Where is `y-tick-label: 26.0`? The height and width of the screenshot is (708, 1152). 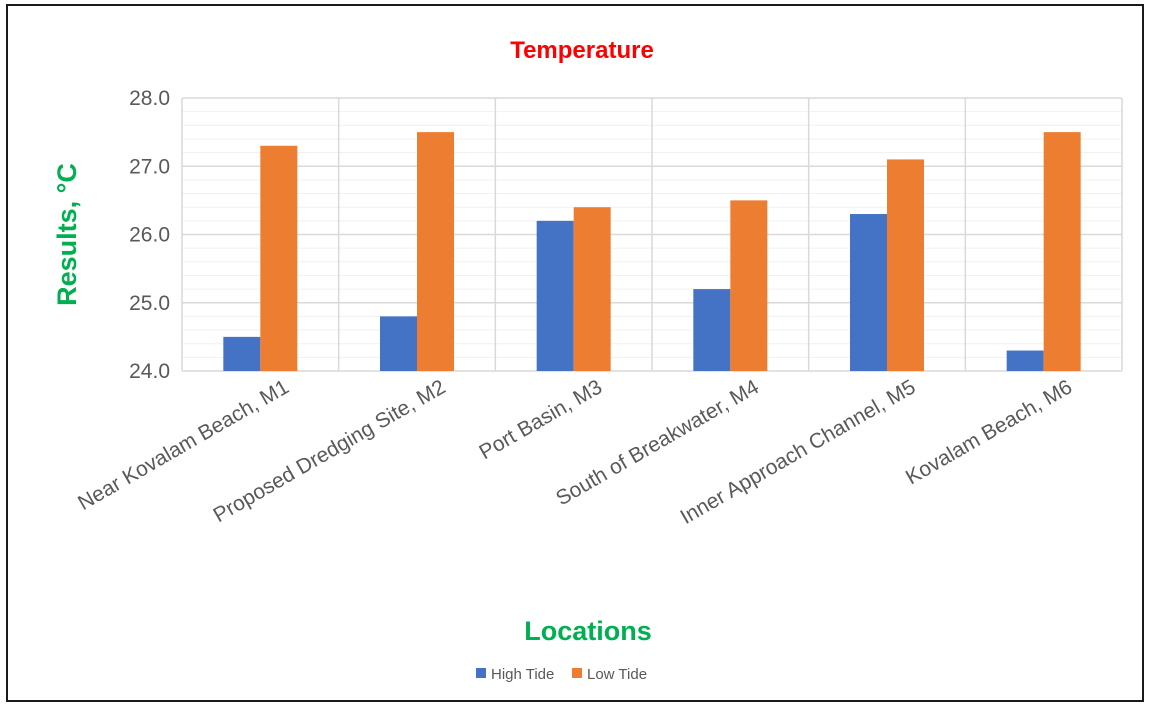
y-tick-label: 26.0 is located at coordinates (149, 235).